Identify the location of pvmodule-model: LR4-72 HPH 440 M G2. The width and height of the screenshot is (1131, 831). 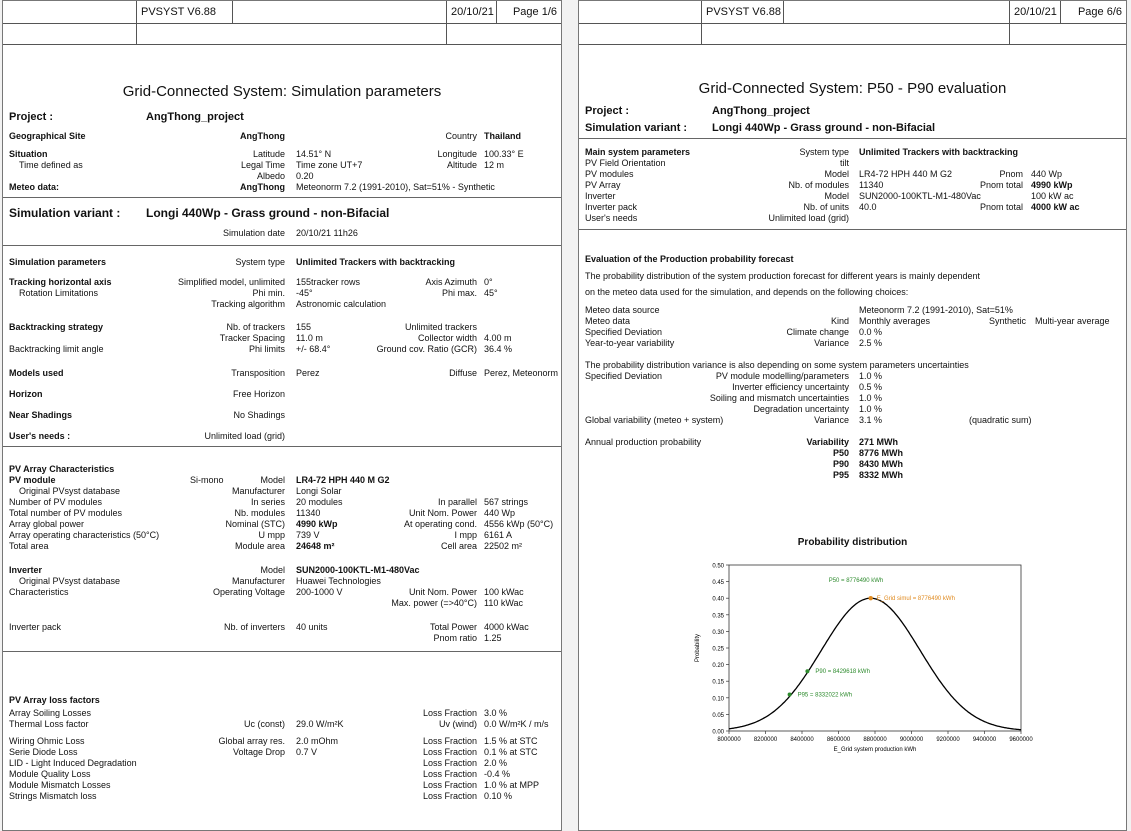
(343, 480).